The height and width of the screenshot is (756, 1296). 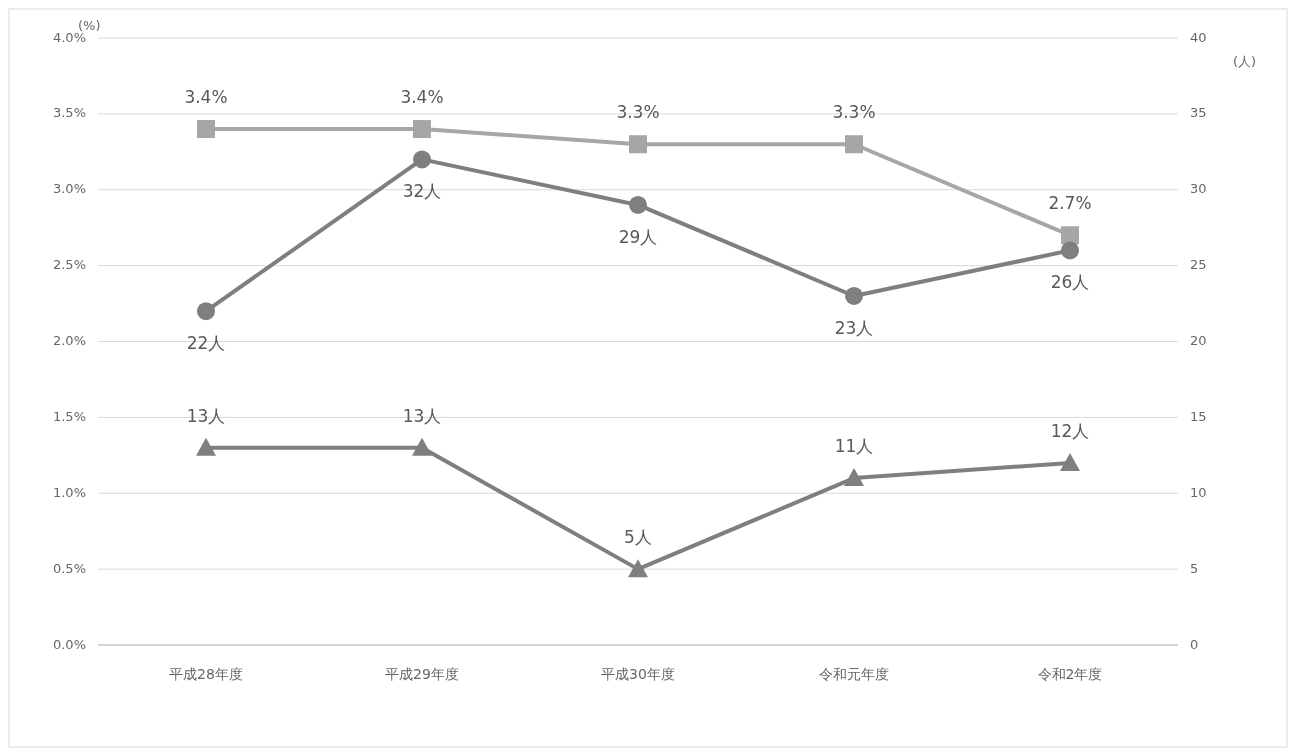 What do you see at coordinates (638, 236) in the screenshot?
I see `data-label: 29人` at bounding box center [638, 236].